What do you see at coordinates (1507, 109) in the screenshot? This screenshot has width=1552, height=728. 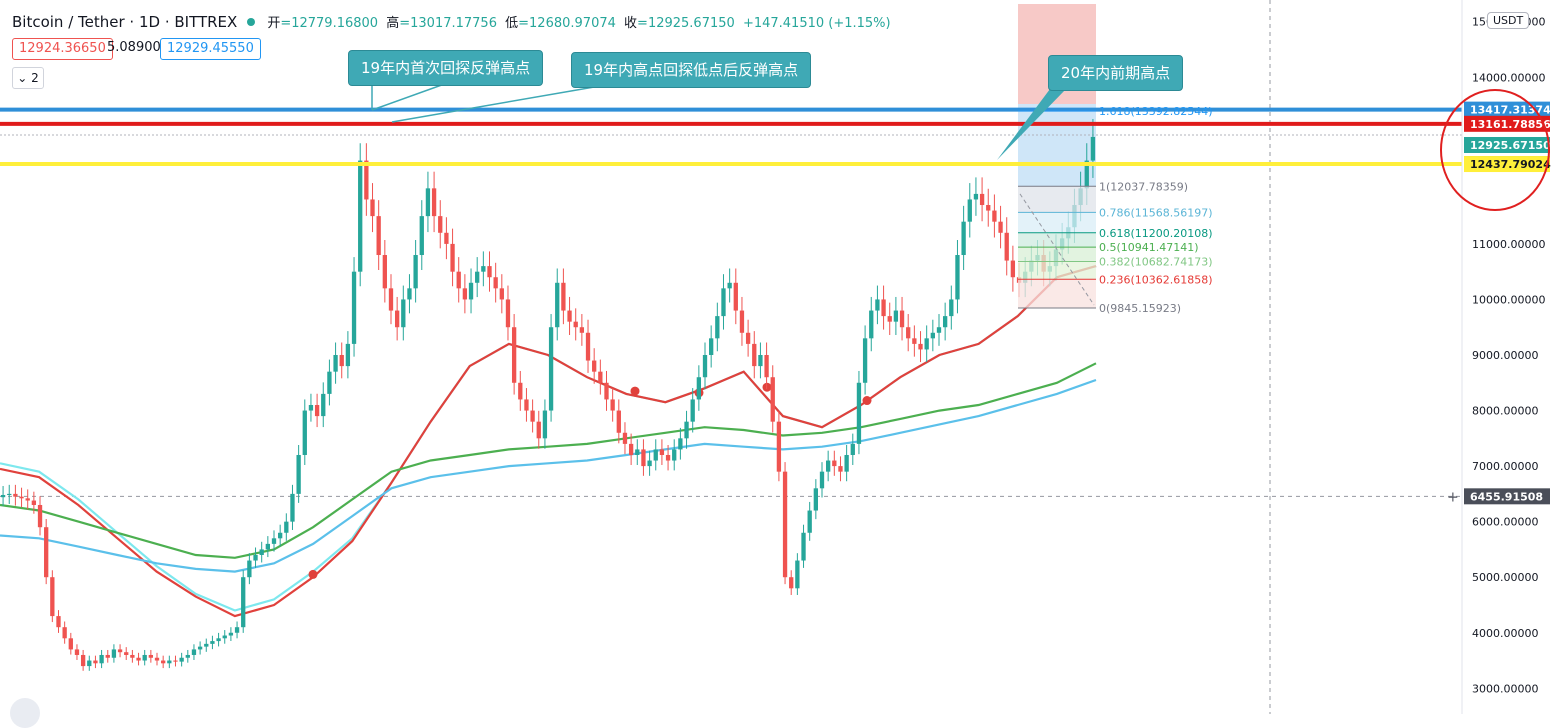 I see `blue-line-price-tag-bg` at bounding box center [1507, 109].